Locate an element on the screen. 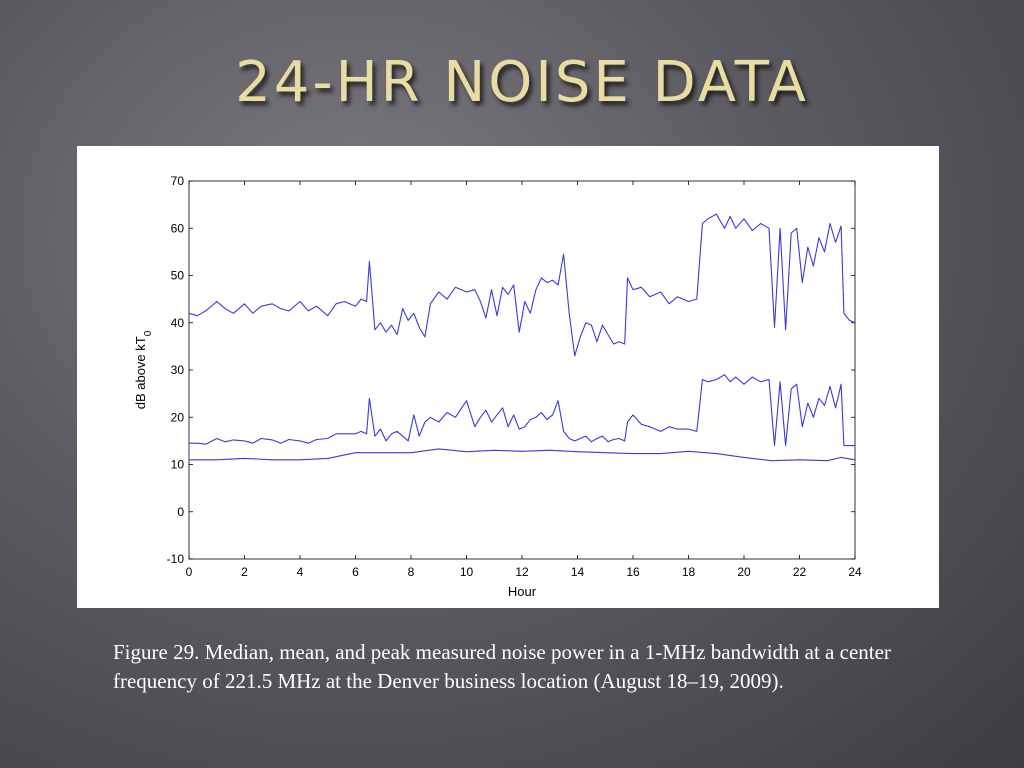 This screenshot has height=768, width=1024. slide-title: 24-HR NOISE DATA is located at coordinates (522, 82).